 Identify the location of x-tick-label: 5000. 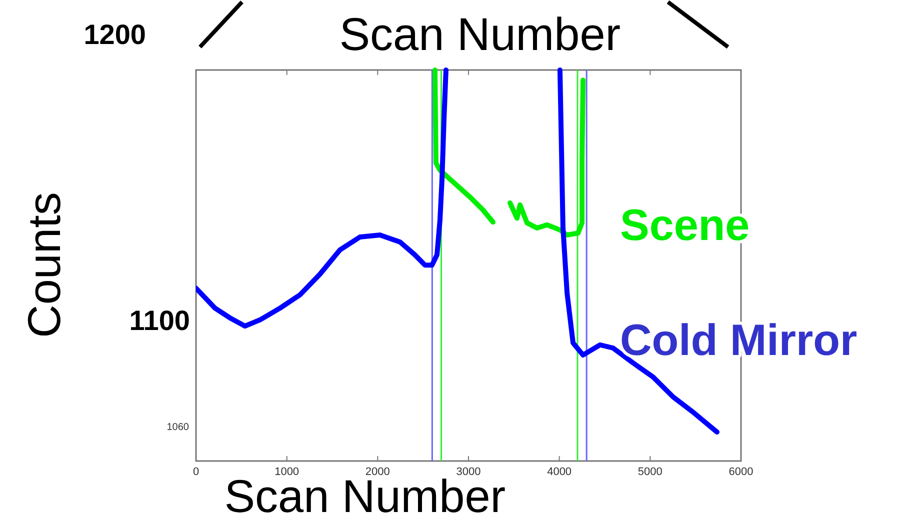
(650, 472).